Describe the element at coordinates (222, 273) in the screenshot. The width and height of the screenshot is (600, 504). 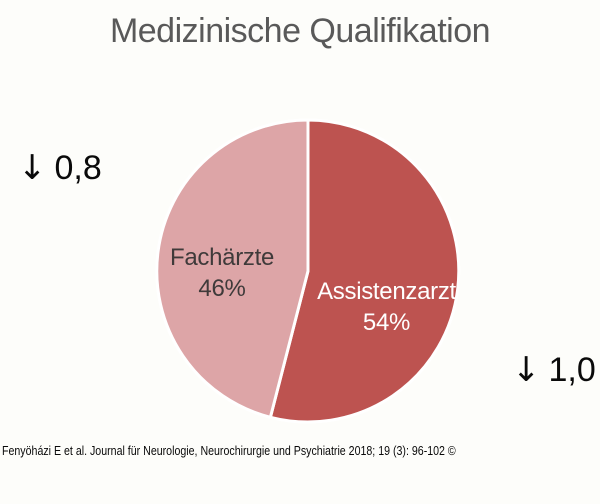
I see `slice-label-fachaerzte: Fachärzte 46%` at that location.